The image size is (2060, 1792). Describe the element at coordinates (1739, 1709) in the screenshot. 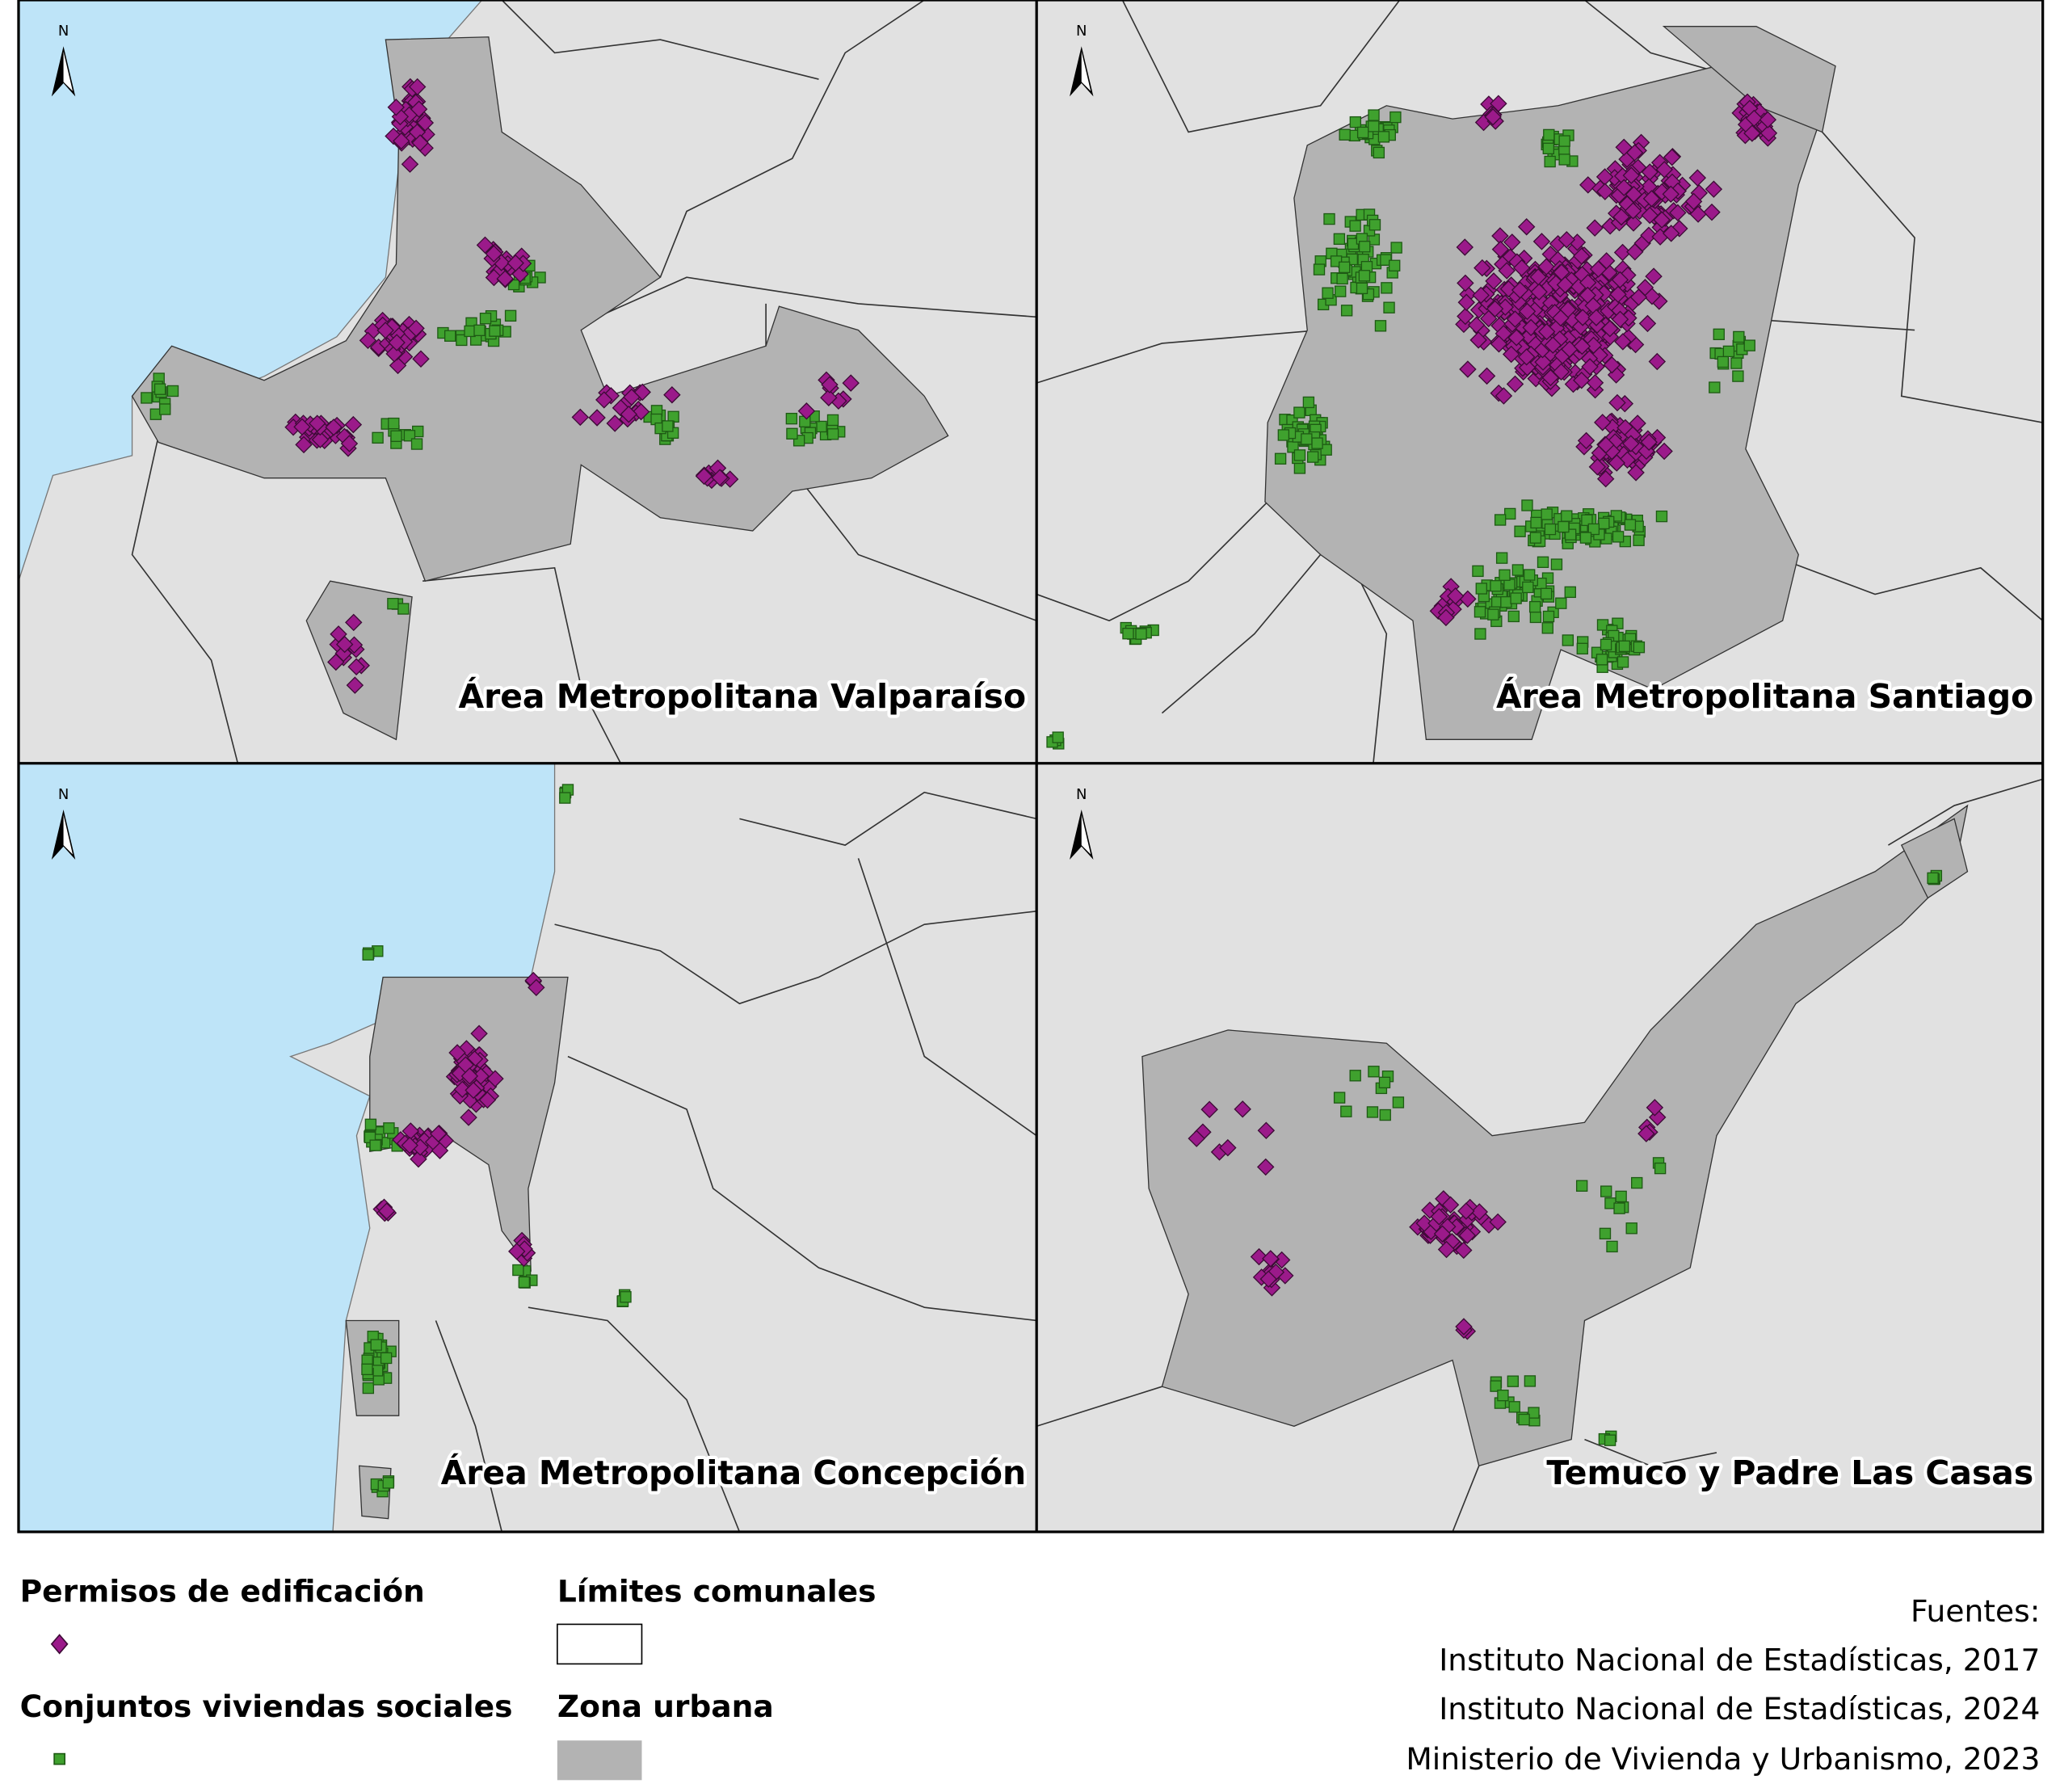

I see `source-item: Instituto Nacional de Estadísticas, 2024` at that location.